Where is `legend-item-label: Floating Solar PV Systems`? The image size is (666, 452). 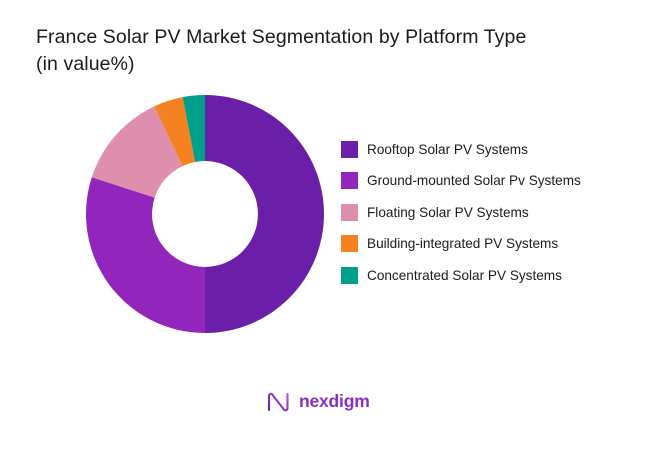
legend-item-label: Floating Solar PV Systems is located at coordinates (448, 212).